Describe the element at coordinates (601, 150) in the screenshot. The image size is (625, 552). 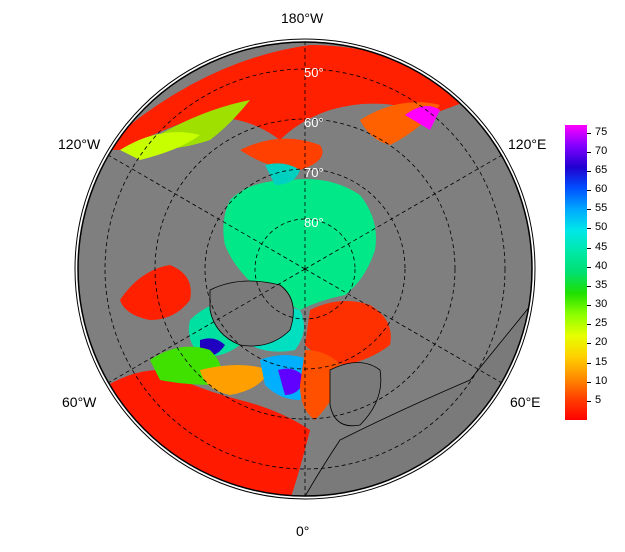
I see `colorbar-tick-label: 70` at that location.